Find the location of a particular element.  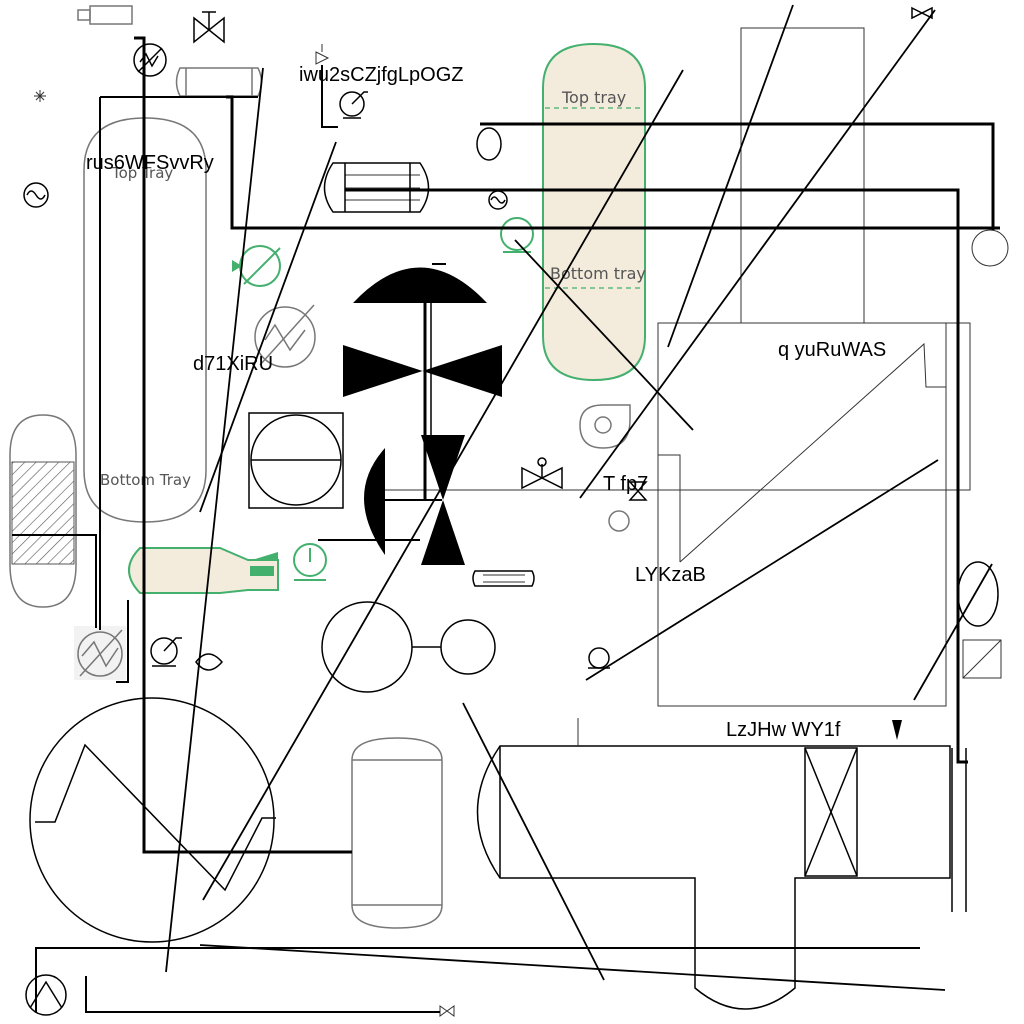

pump-icon is located at coordinates (353, 105).